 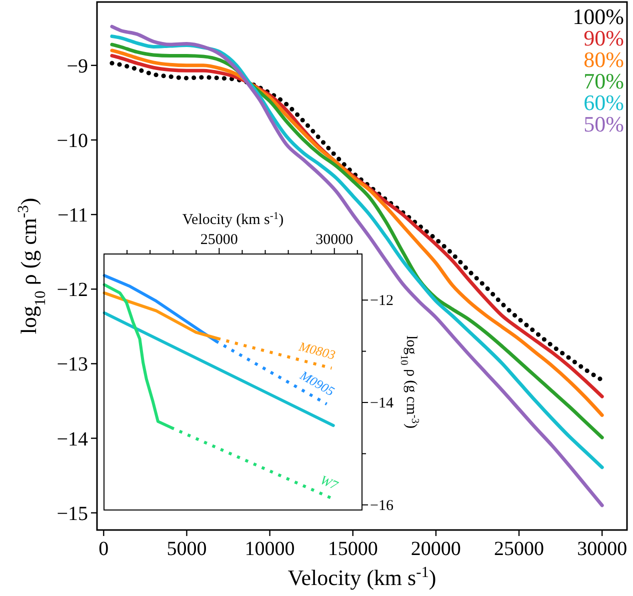 What do you see at coordinates (77, 66) in the screenshot?
I see `y-tick-label: −9` at bounding box center [77, 66].